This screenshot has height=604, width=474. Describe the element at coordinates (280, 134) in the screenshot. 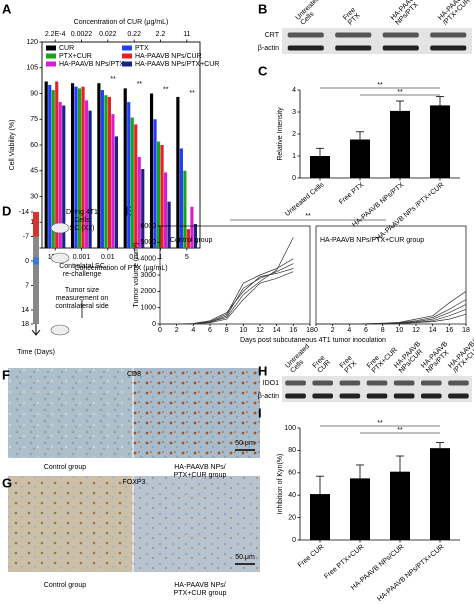

I see `axis-title: Relative Intensity` at that location.